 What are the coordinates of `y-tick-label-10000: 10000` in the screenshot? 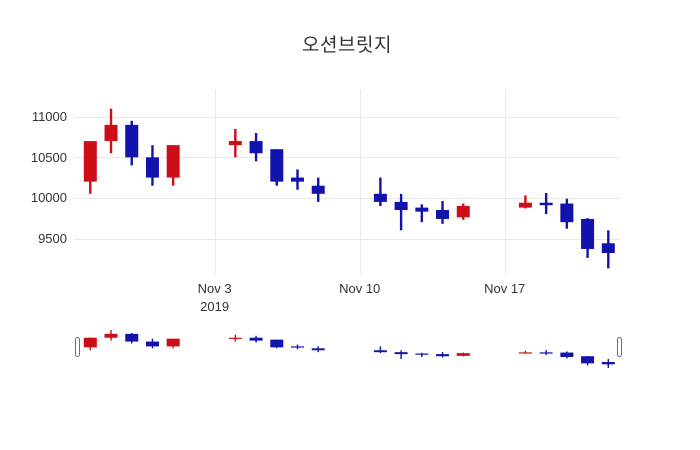 It's located at (48, 197).